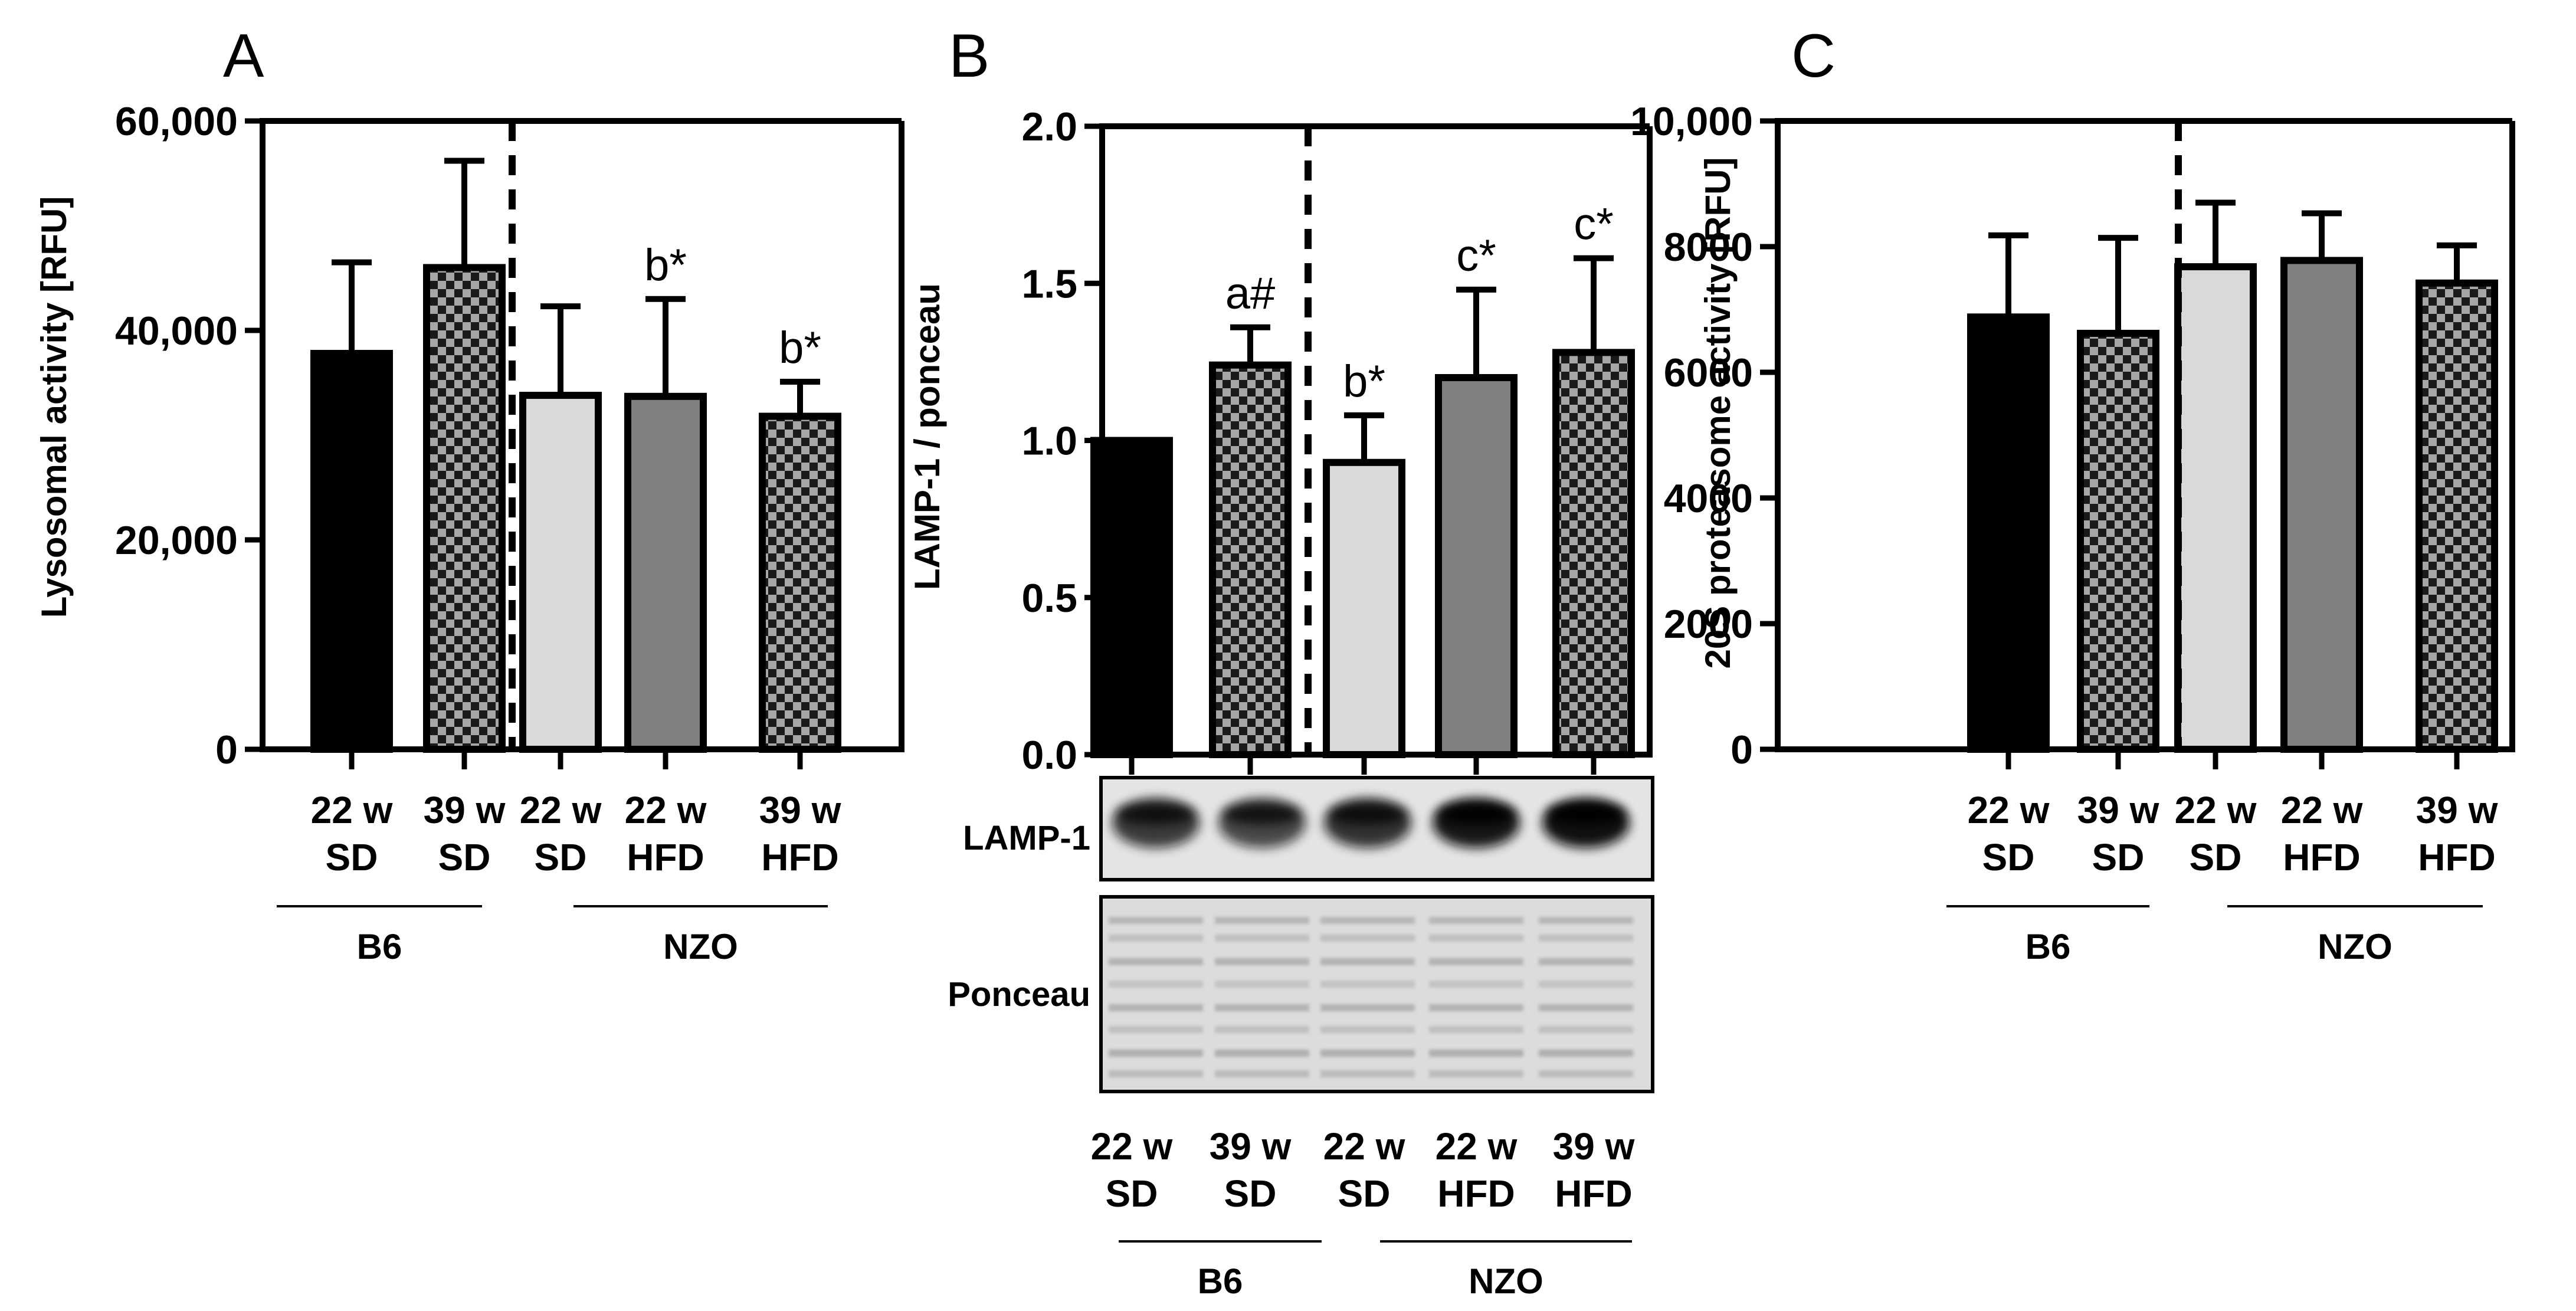  I want to click on category-label-c-2-line2: SD, so click(2216, 858).